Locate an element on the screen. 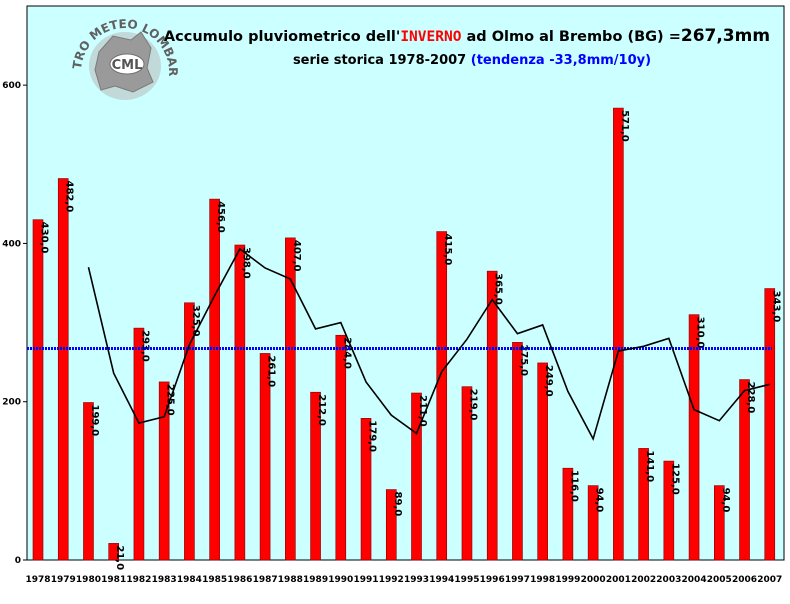  x-tick-label: 1997 is located at coordinates (517, 580).